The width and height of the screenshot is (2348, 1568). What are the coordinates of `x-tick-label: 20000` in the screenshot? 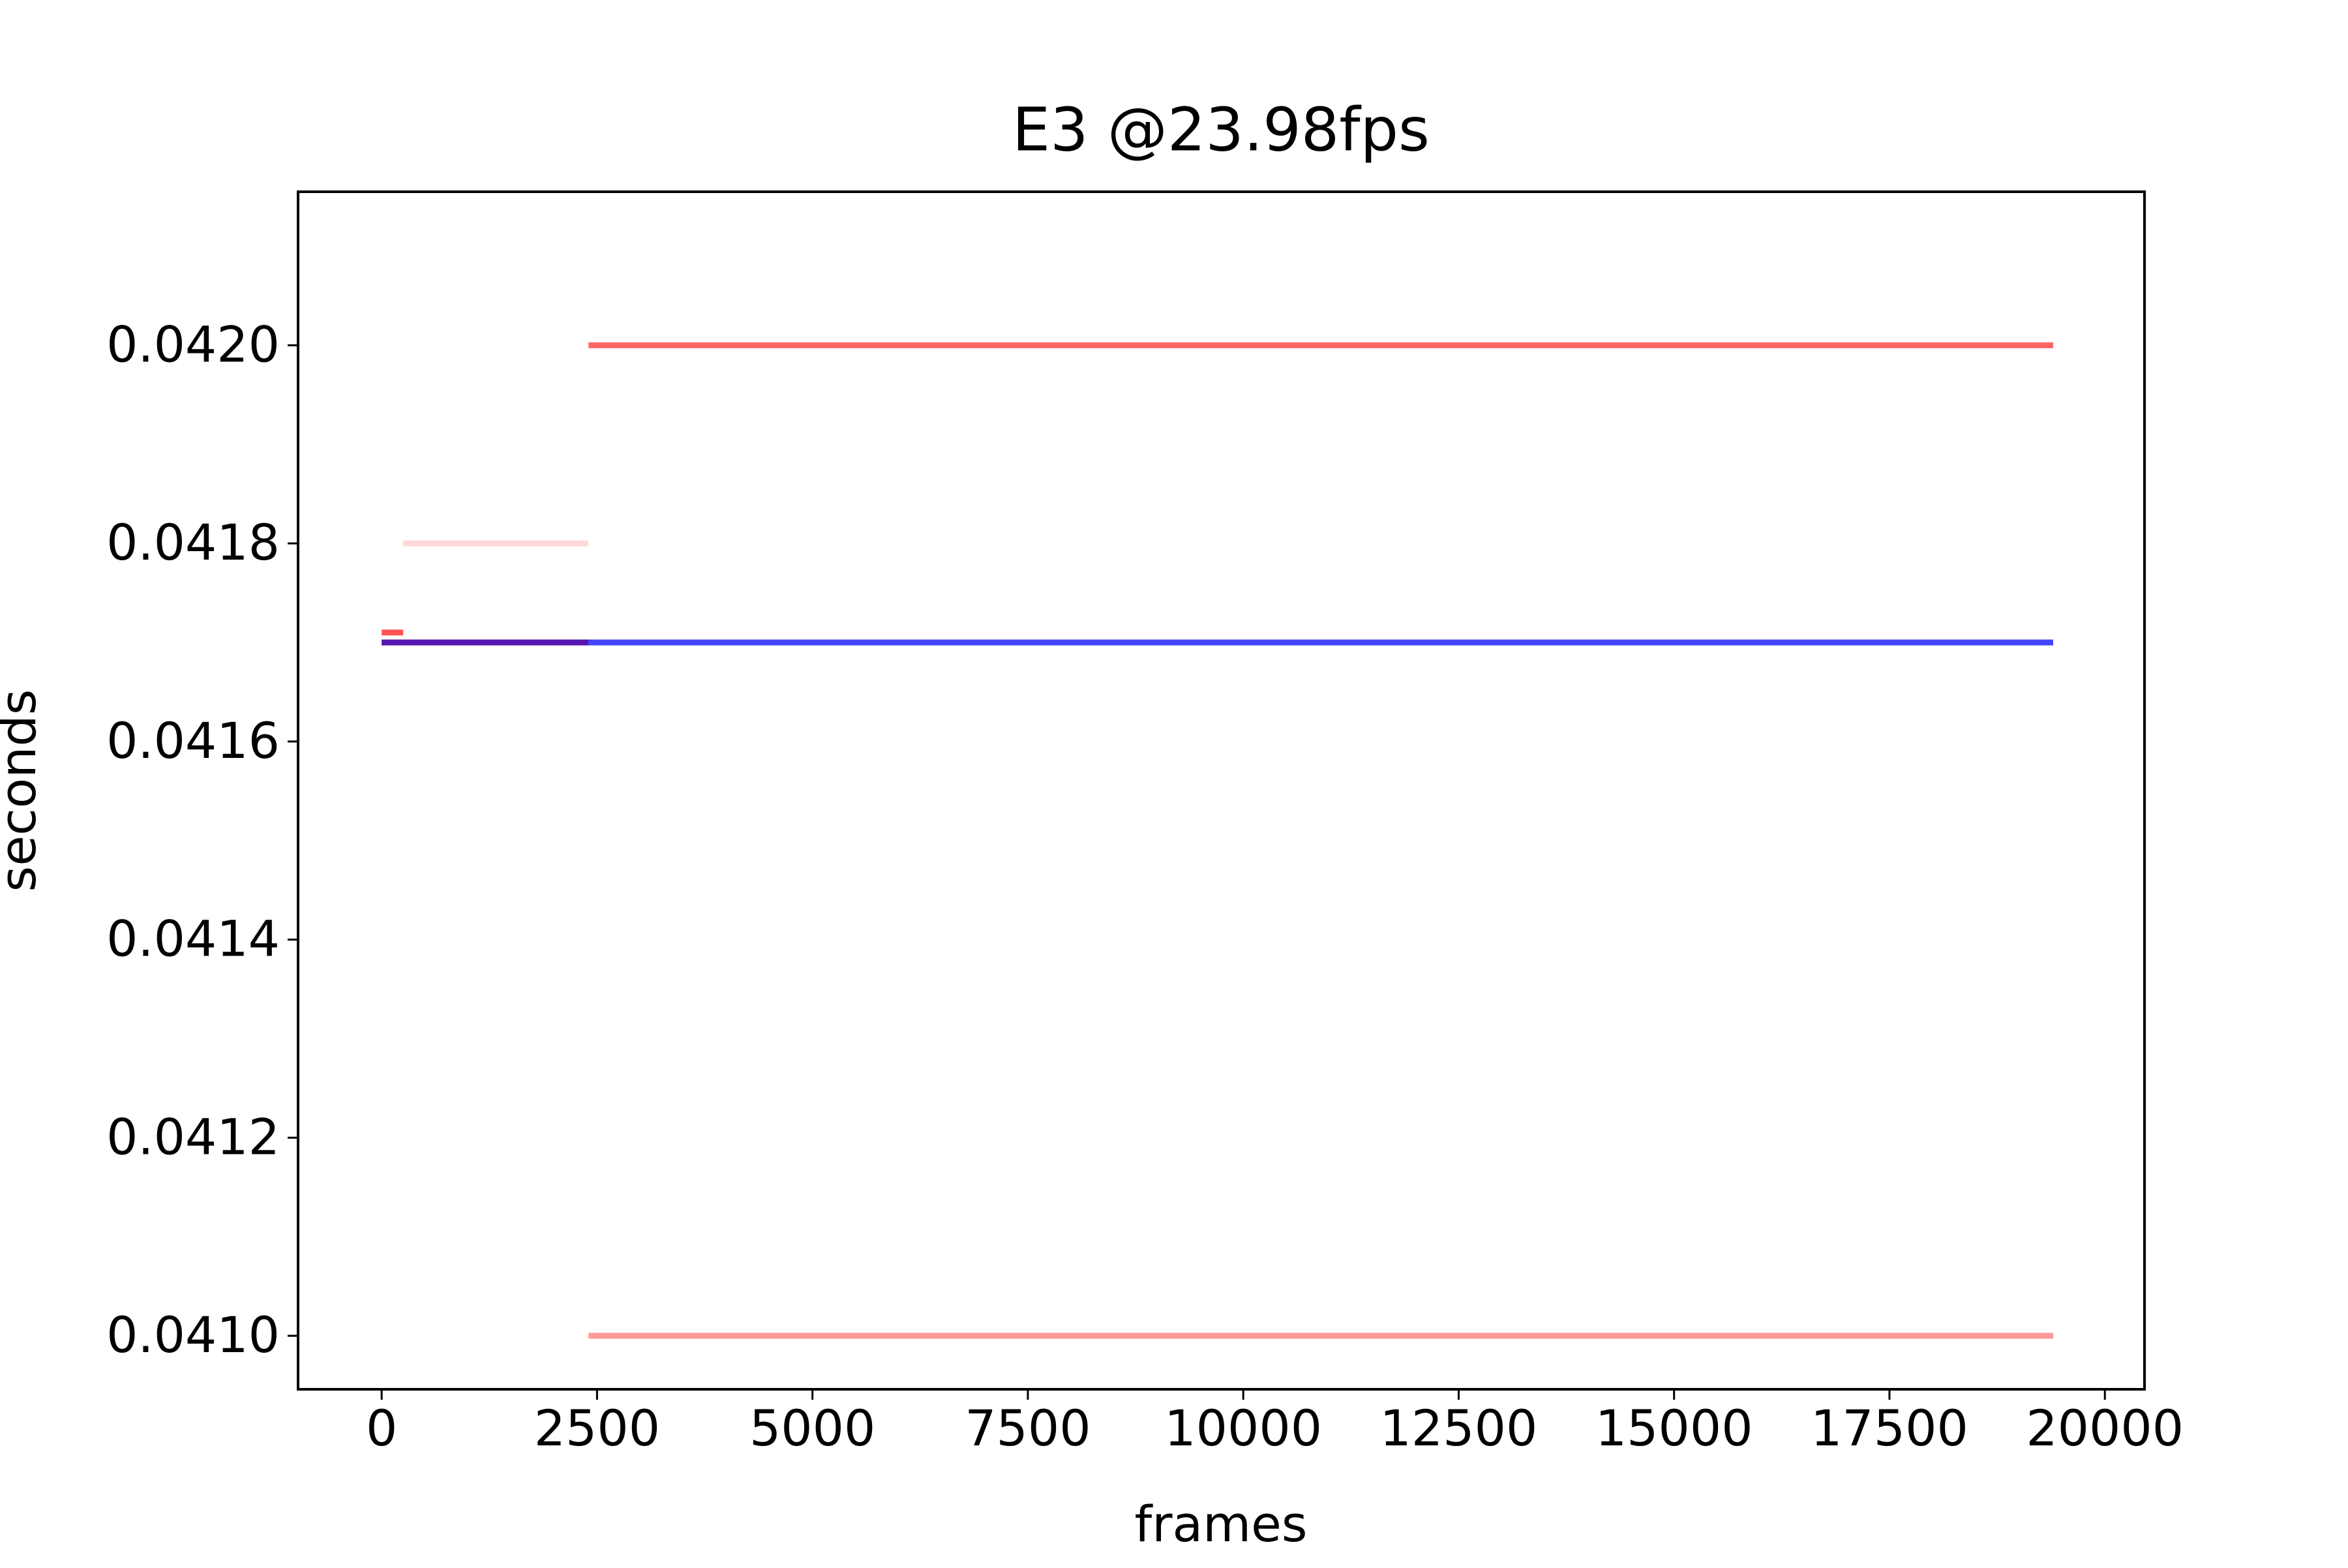 It's located at (2105, 1428).